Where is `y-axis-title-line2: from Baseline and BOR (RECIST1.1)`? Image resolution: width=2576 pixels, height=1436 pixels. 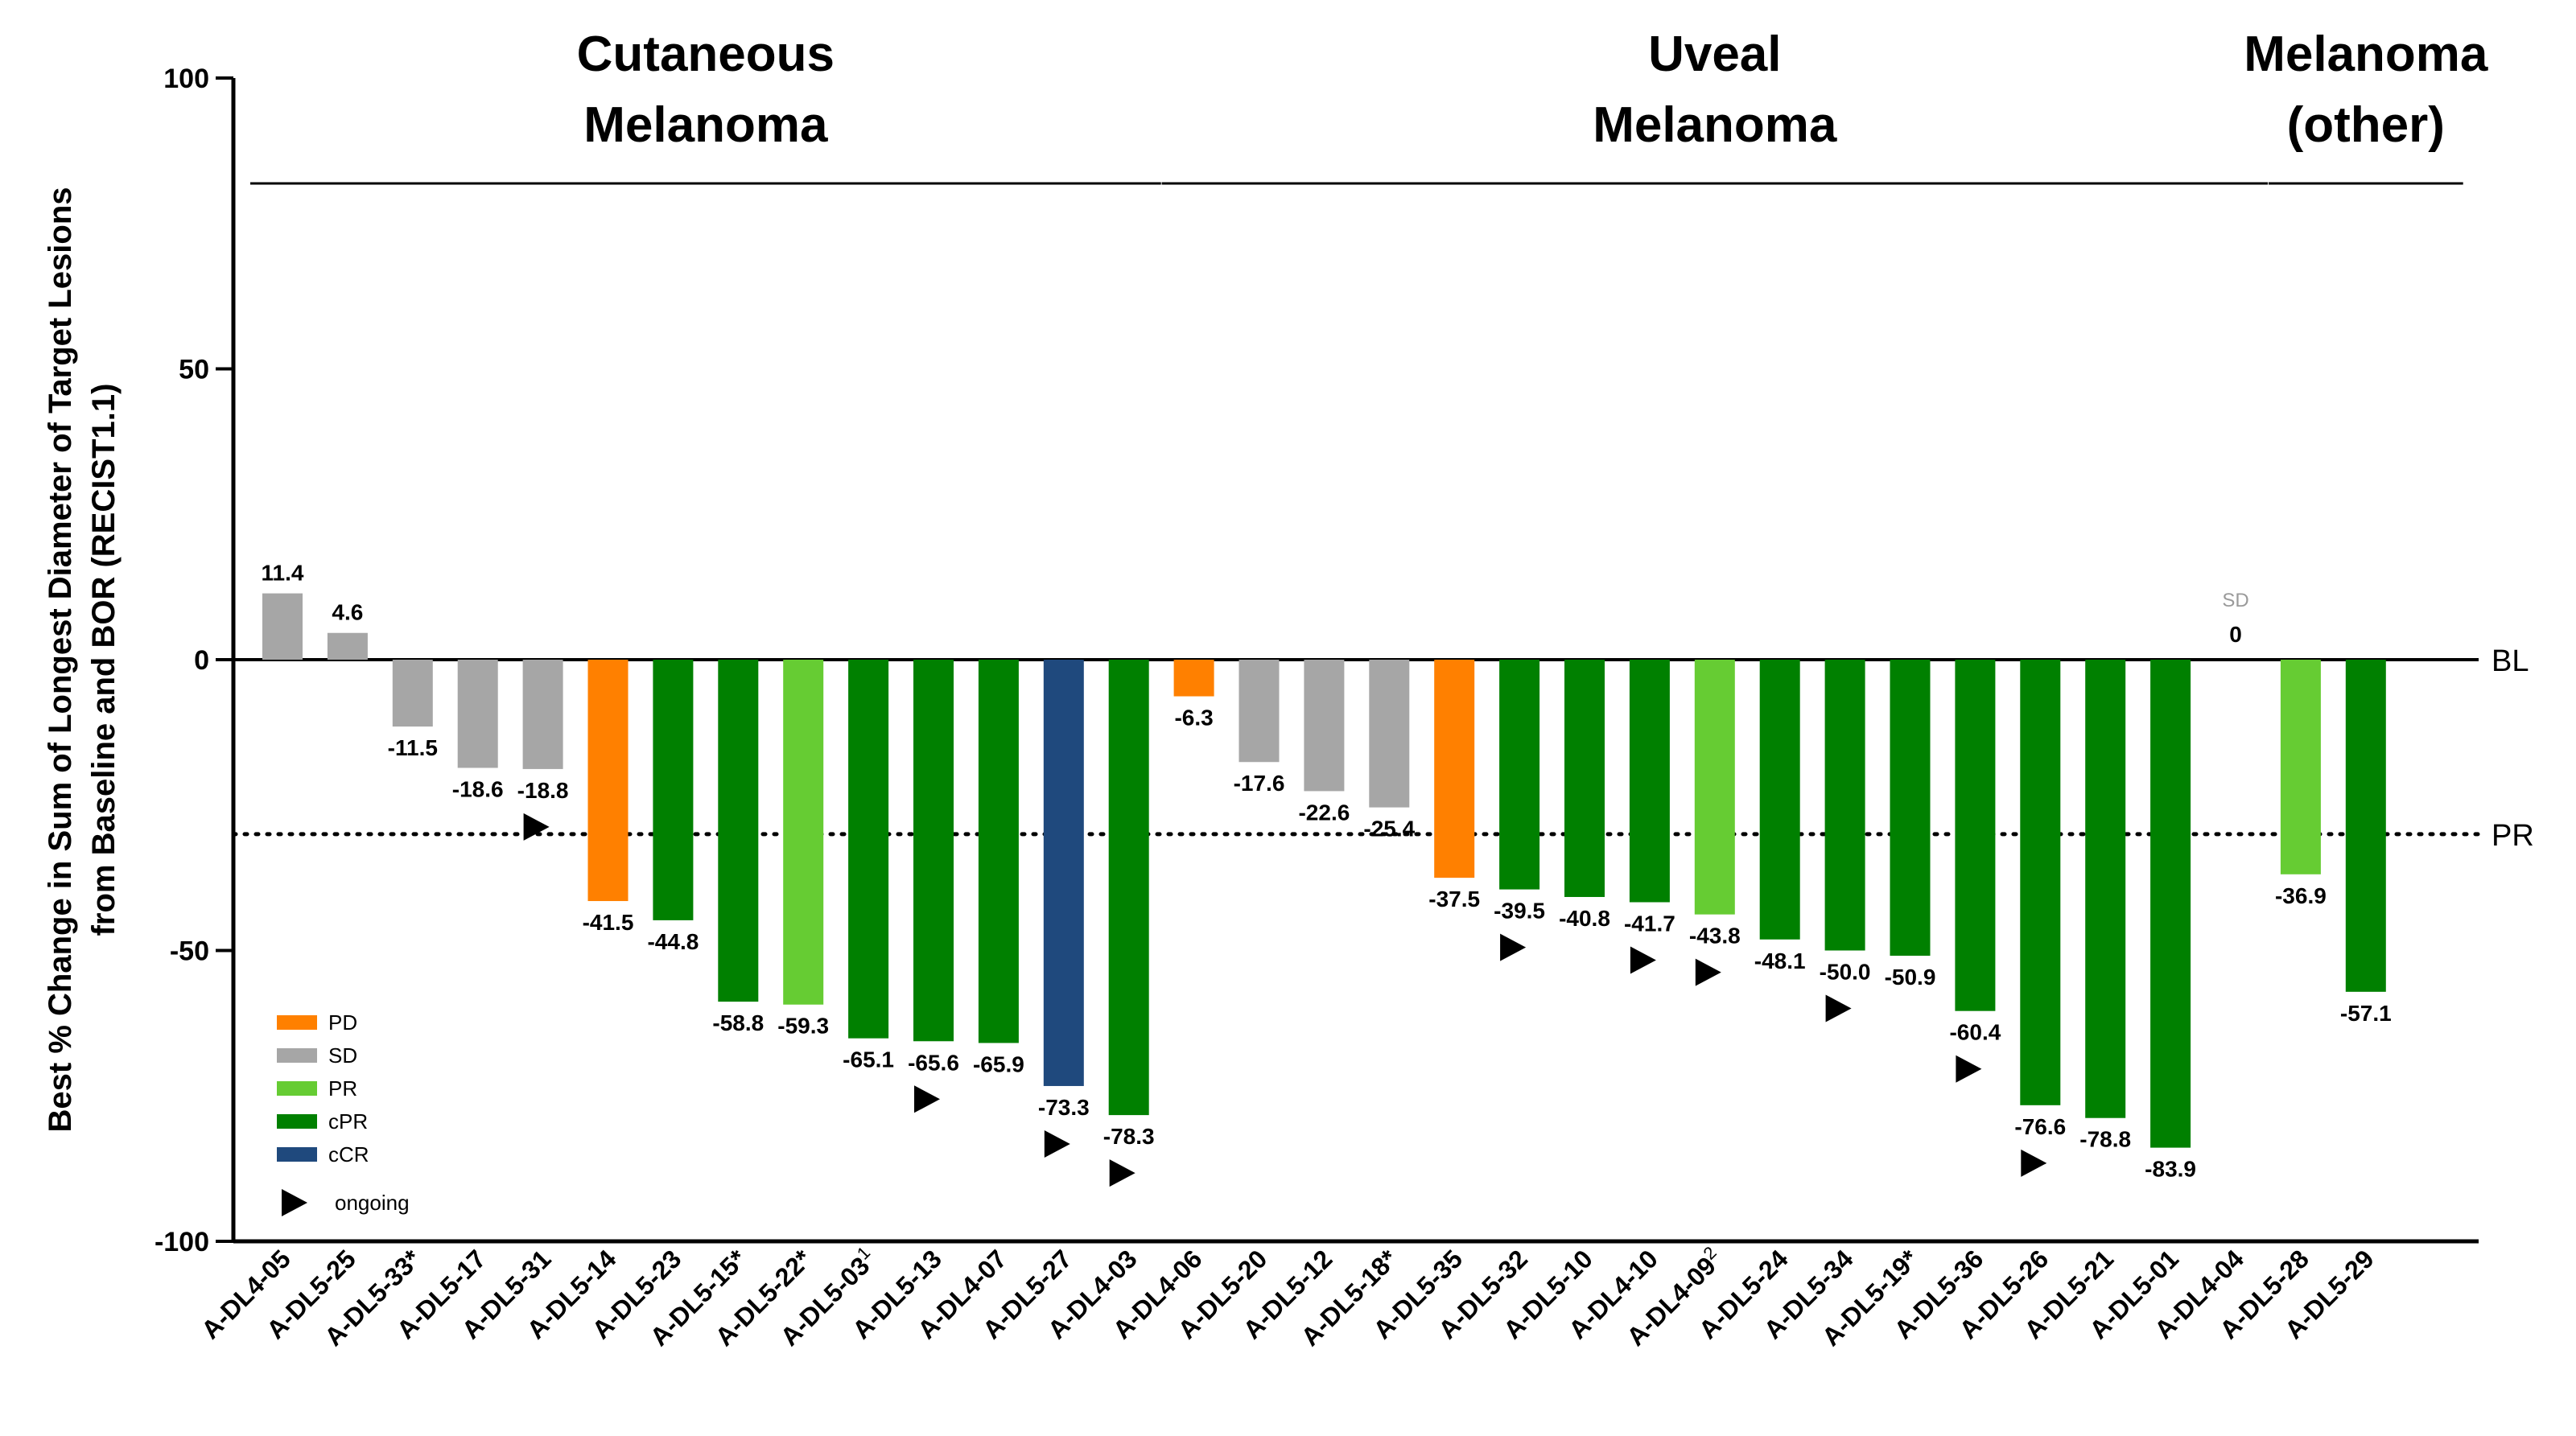 y-axis-title-line2: from Baseline and BOR (RECIST1.1) is located at coordinates (104, 660).